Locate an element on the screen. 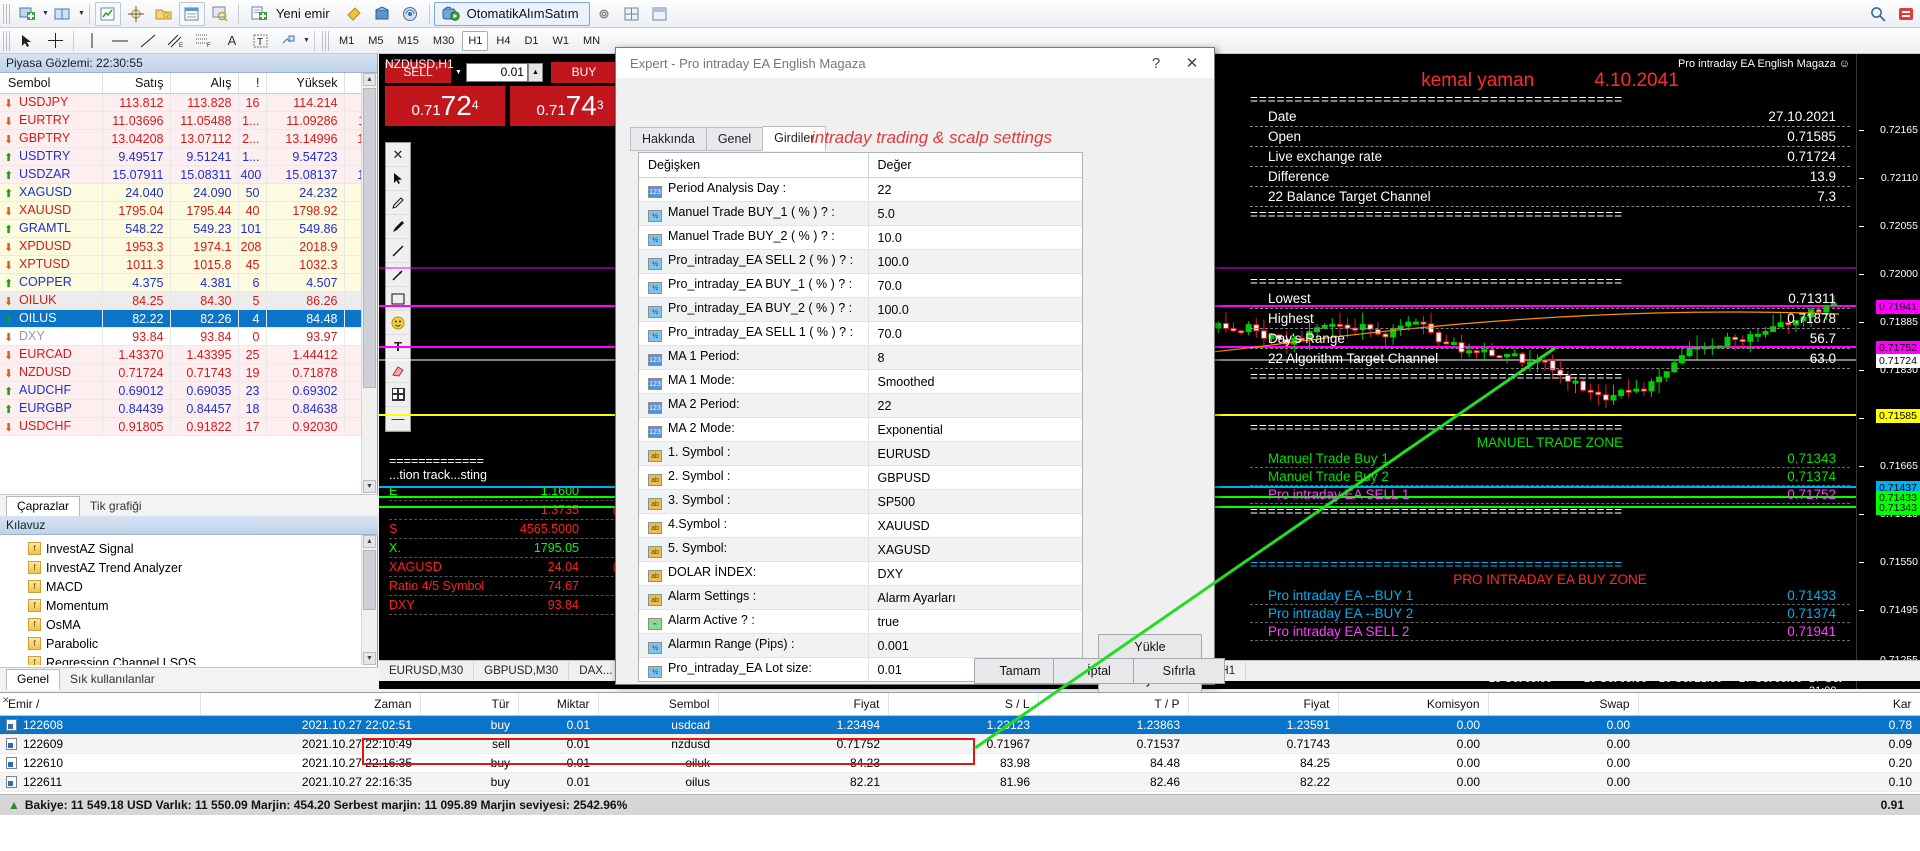 The width and height of the screenshot is (1920, 851). vertical-line-icon is located at coordinates (92, 41).